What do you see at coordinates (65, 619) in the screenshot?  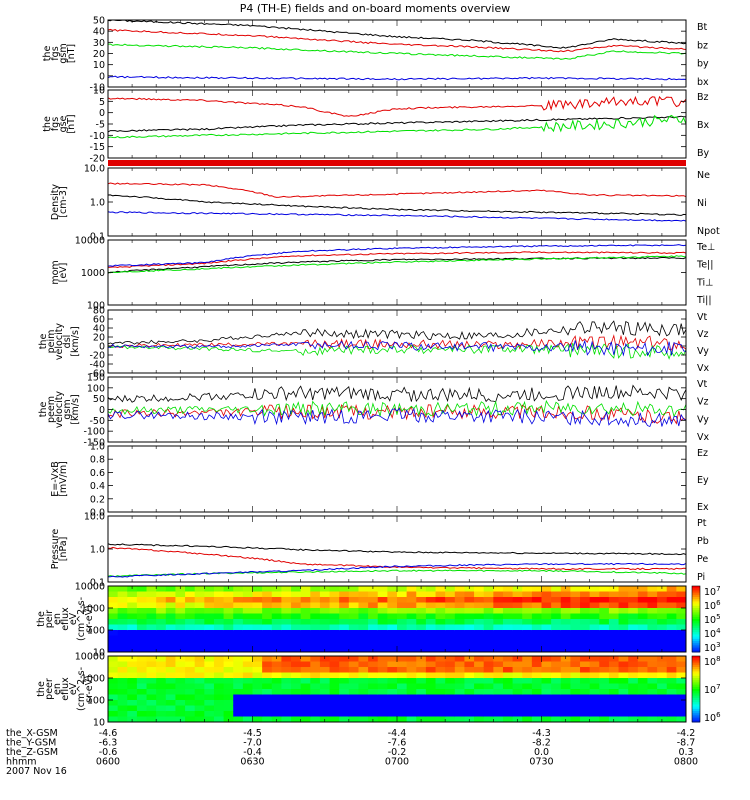 I see `y-axis-label: eflux` at bounding box center [65, 619].